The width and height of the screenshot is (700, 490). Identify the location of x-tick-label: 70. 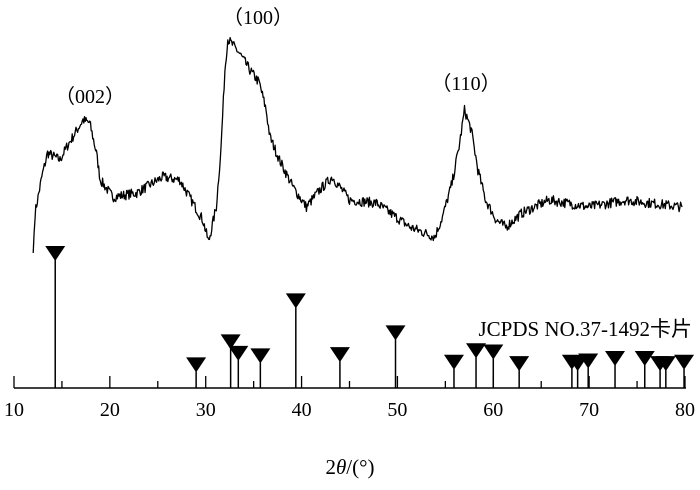
(589, 410).